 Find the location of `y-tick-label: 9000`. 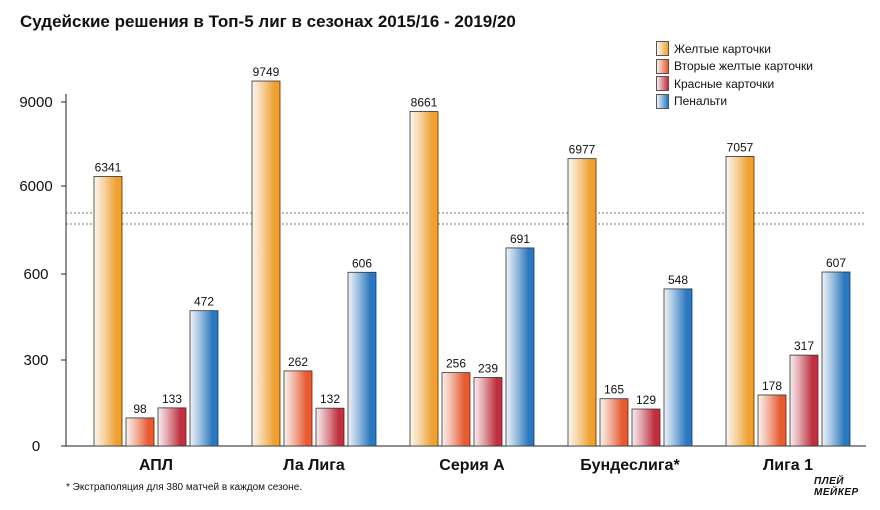

y-tick-label: 9000 is located at coordinates (35, 102).